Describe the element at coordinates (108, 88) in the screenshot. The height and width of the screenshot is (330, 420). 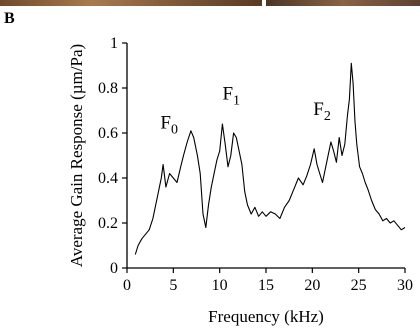
I see `y-tick-label: 0.8` at that location.